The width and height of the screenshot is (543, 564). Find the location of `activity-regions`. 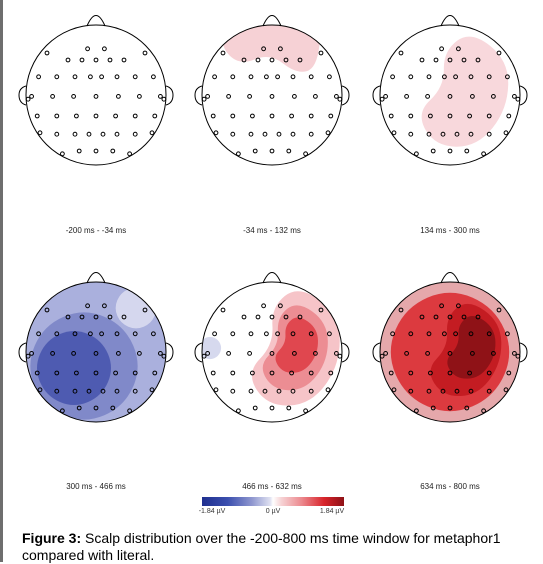

activity-regions is located at coordinates (271, 348).